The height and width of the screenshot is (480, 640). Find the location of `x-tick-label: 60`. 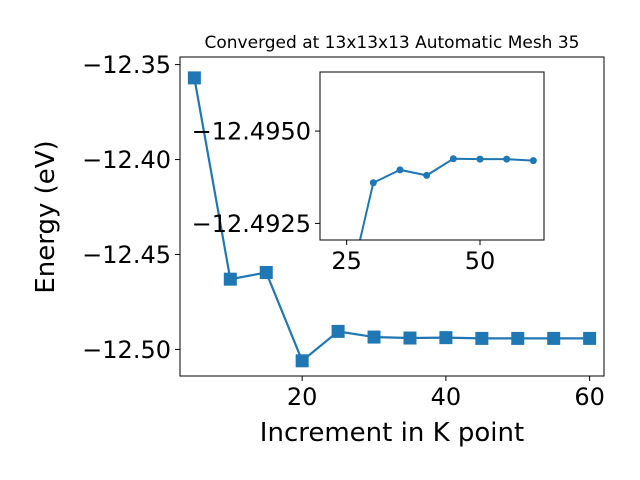

x-tick-label: 60 is located at coordinates (589, 397).